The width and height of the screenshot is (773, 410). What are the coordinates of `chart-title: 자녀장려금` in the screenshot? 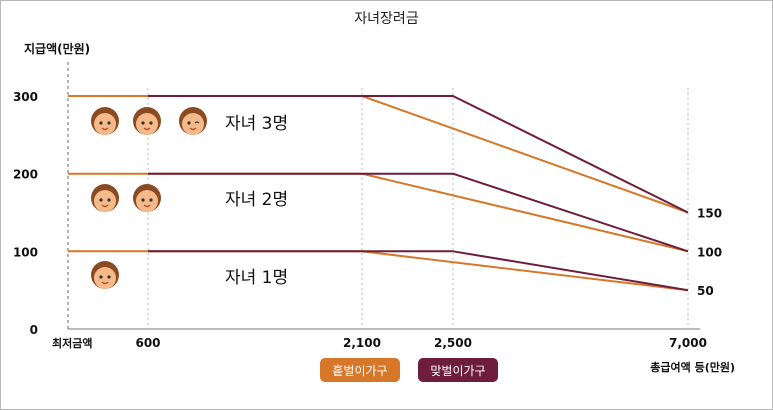 It's located at (386, 19).